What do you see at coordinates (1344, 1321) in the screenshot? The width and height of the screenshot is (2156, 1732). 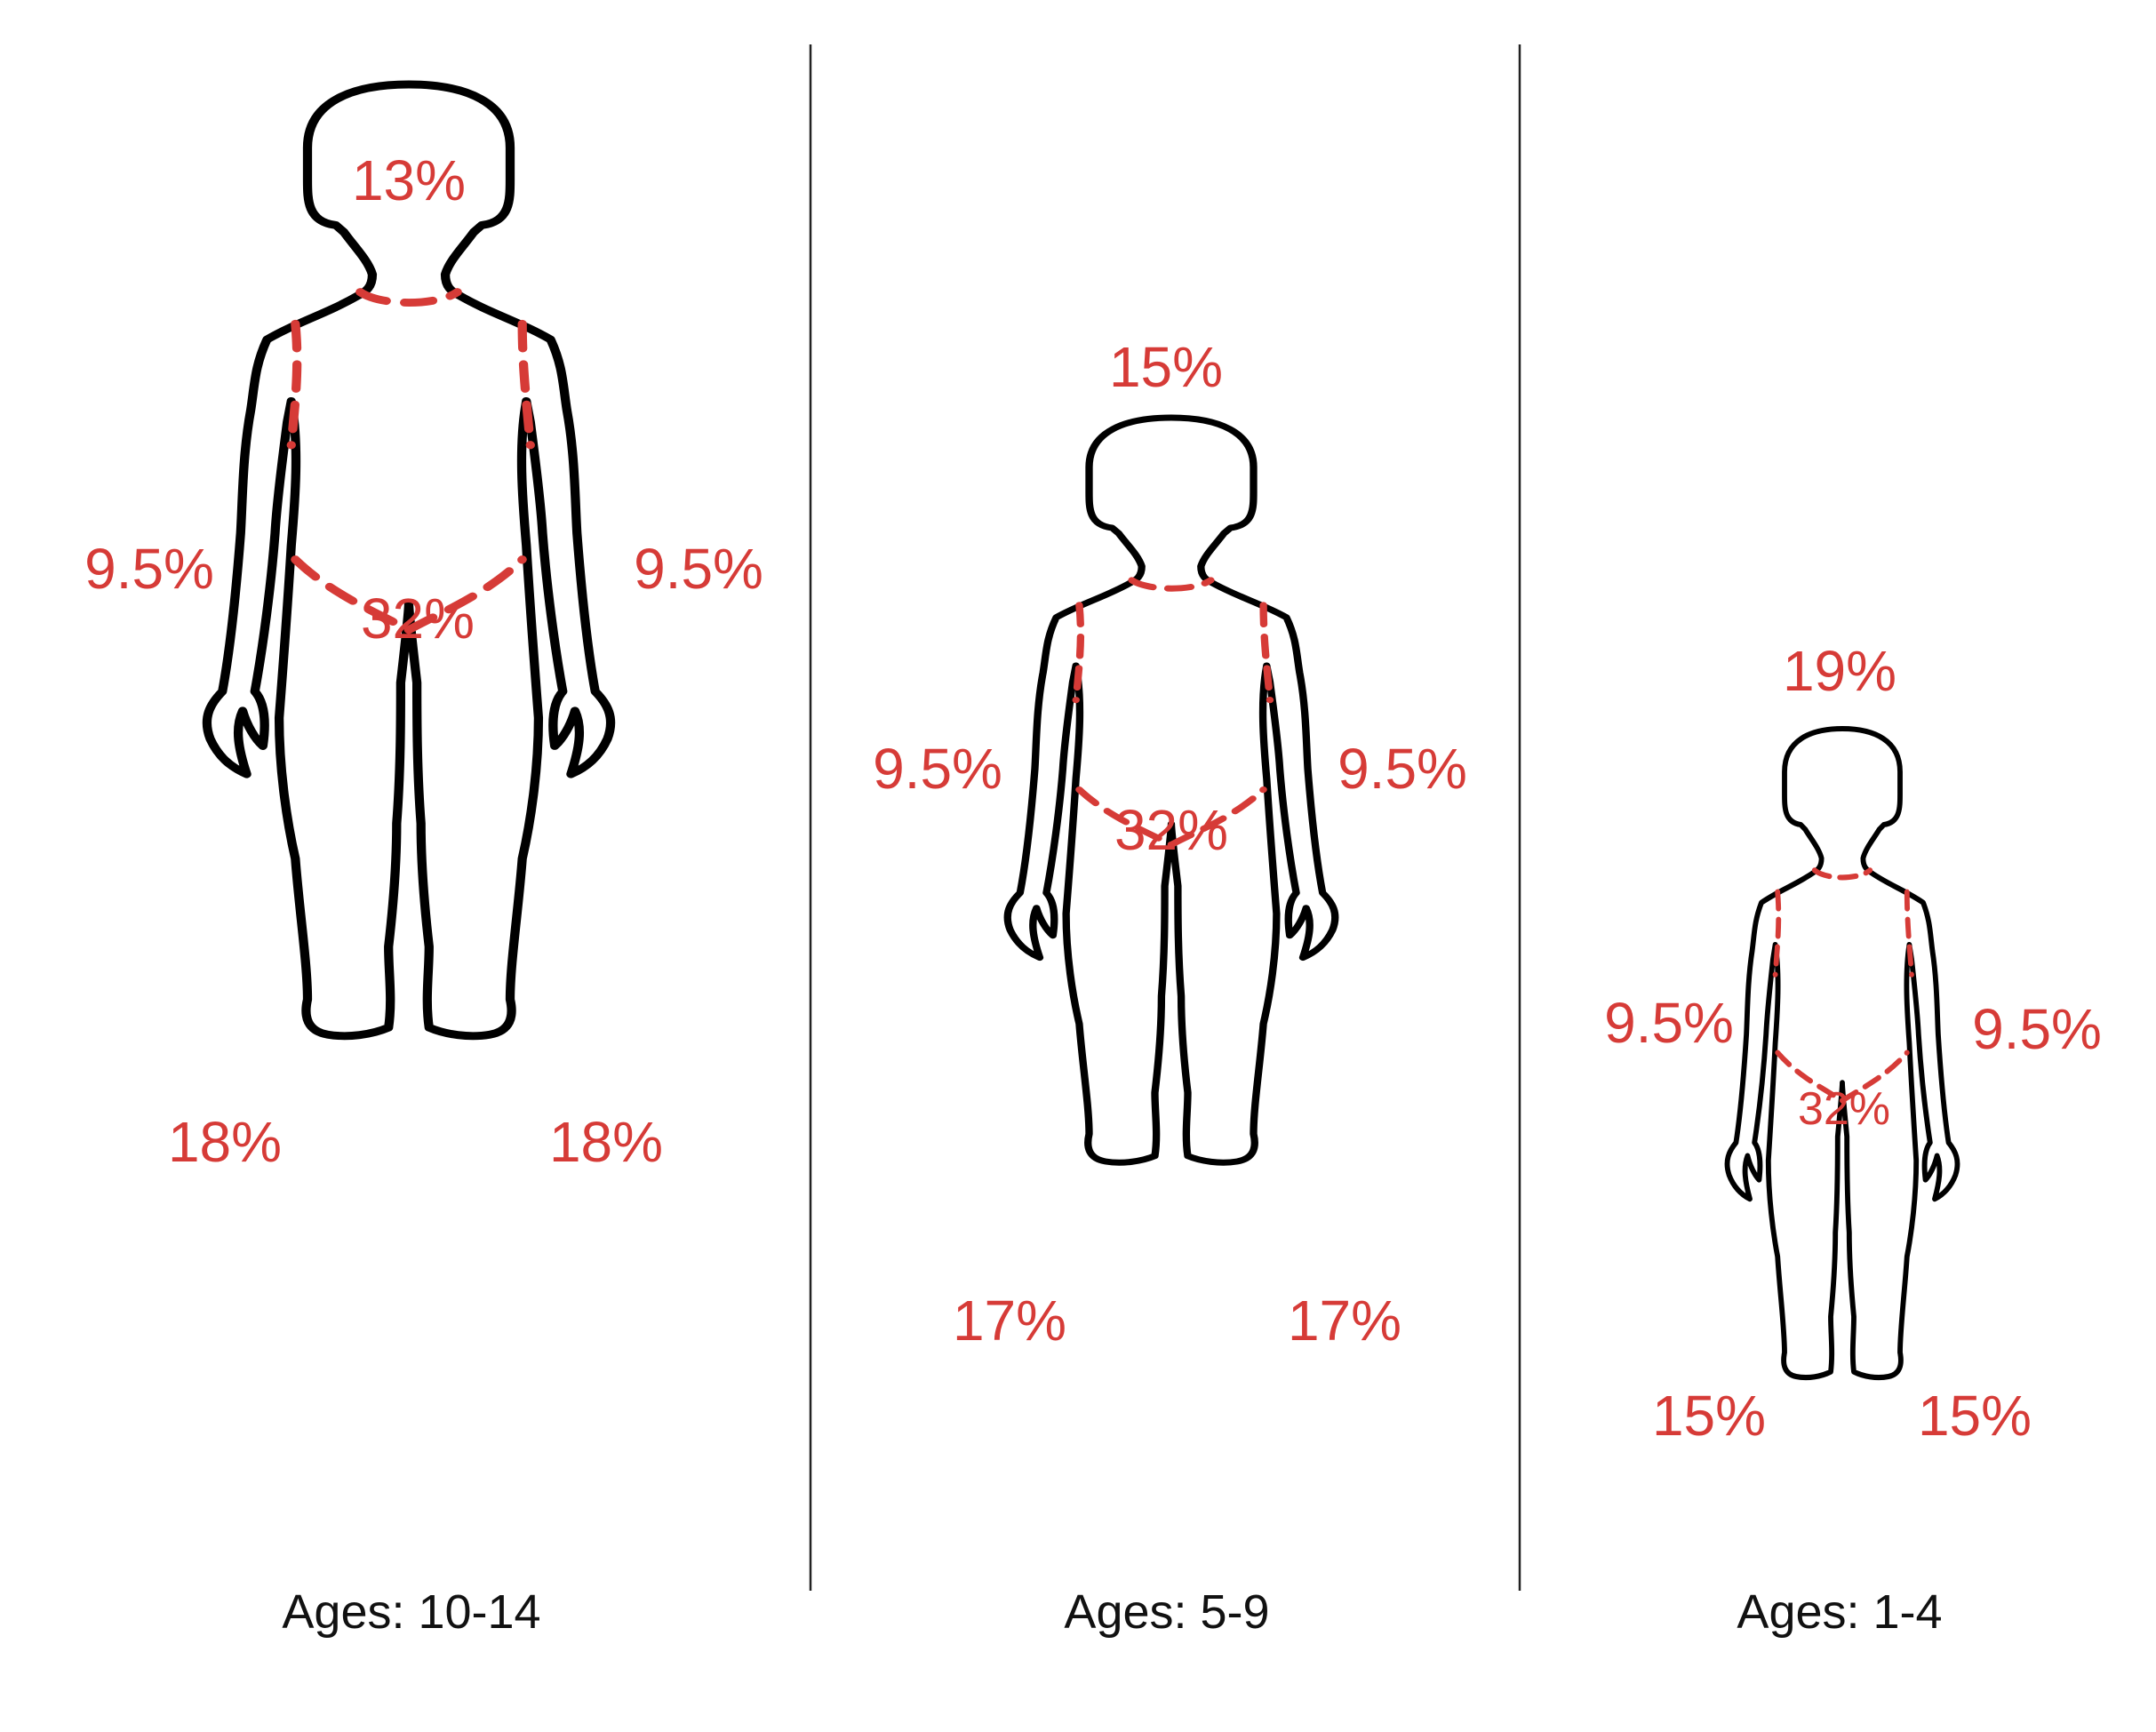 I see `label-leg-right: 17%` at bounding box center [1344, 1321].